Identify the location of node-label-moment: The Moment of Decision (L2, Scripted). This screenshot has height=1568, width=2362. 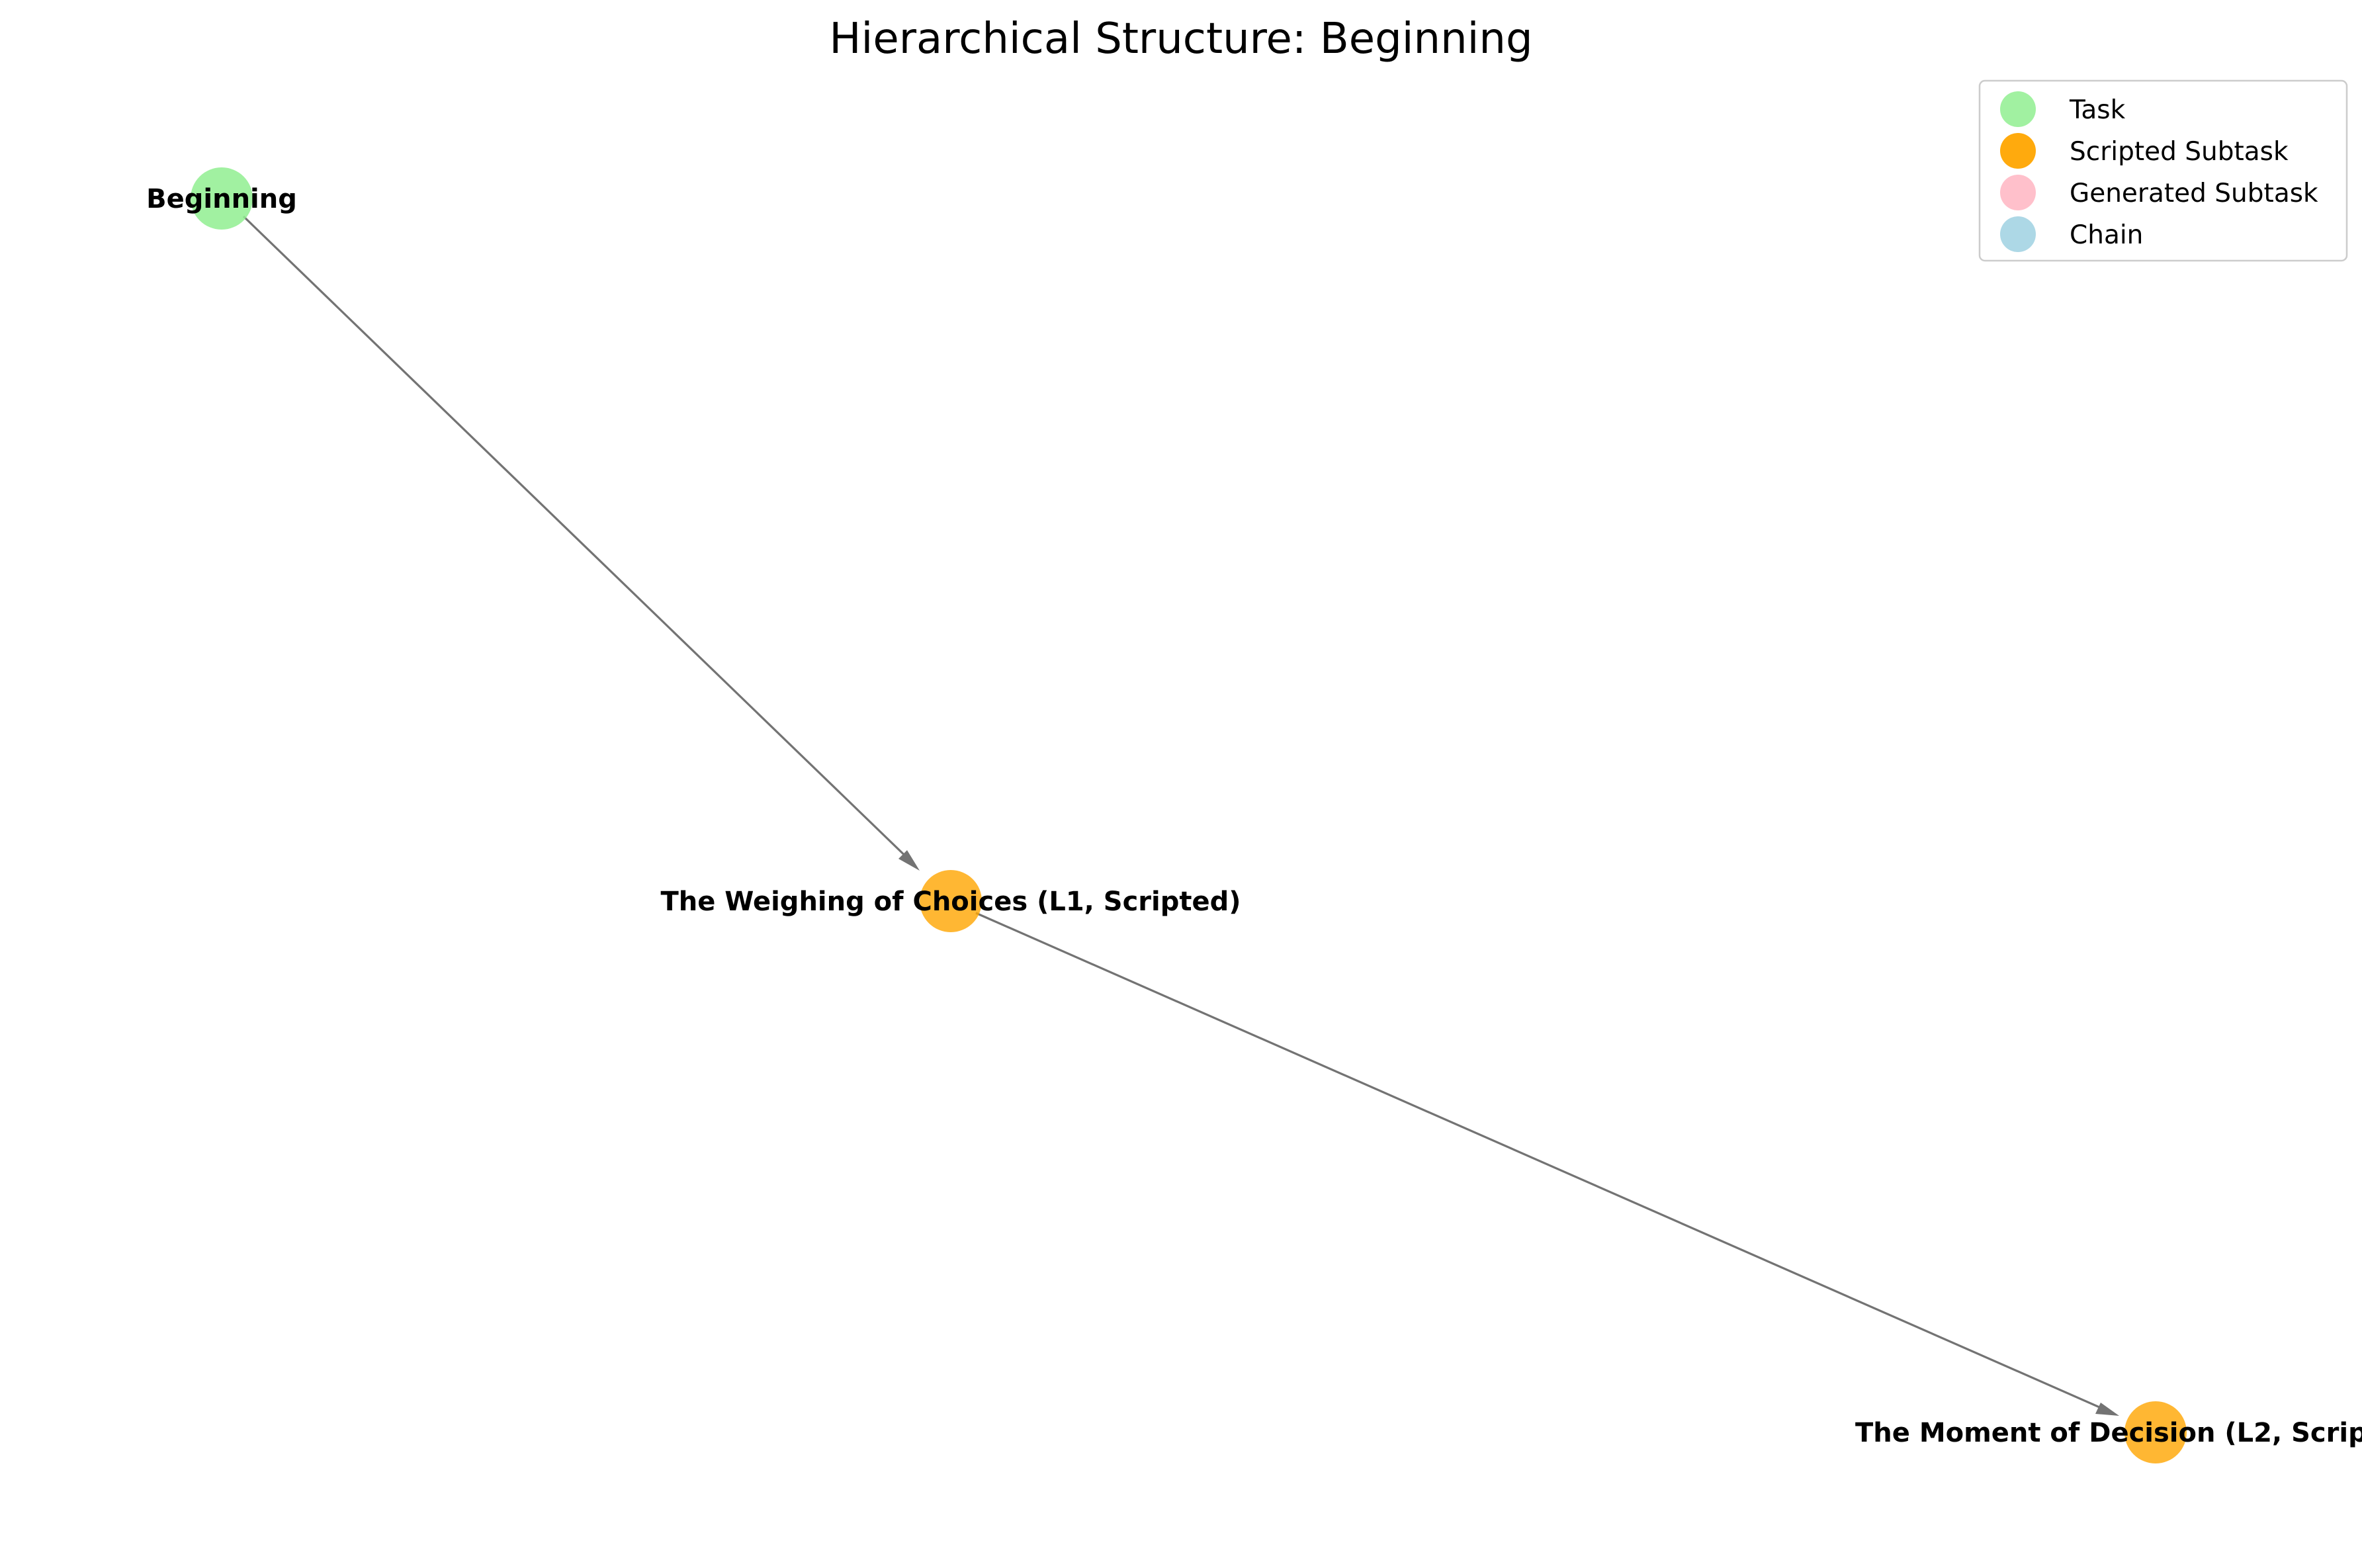
(2108, 1433).